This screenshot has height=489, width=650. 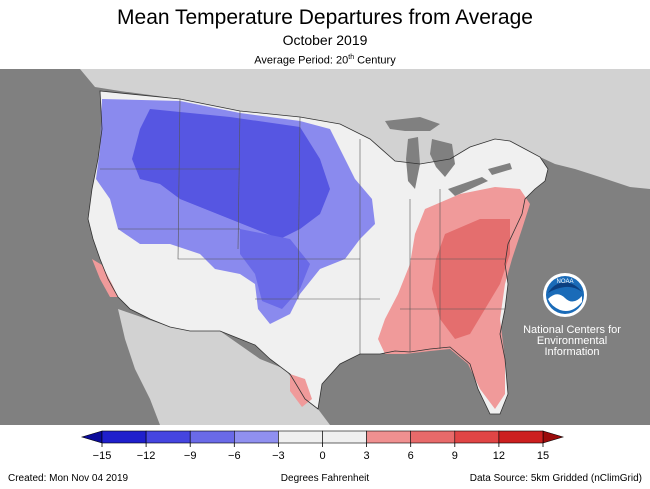 I want to click on lake-huron, so click(x=442, y=158).